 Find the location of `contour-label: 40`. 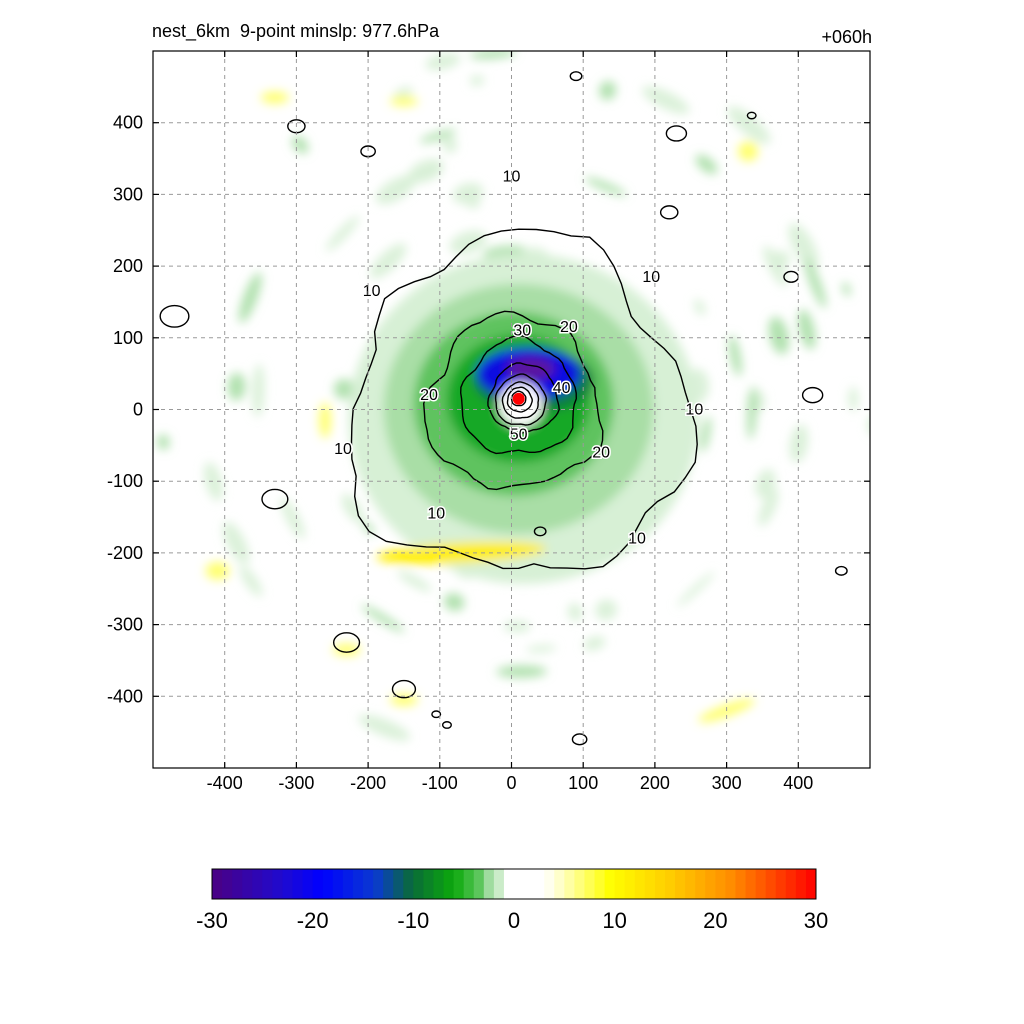

contour-label: 40 is located at coordinates (562, 388).